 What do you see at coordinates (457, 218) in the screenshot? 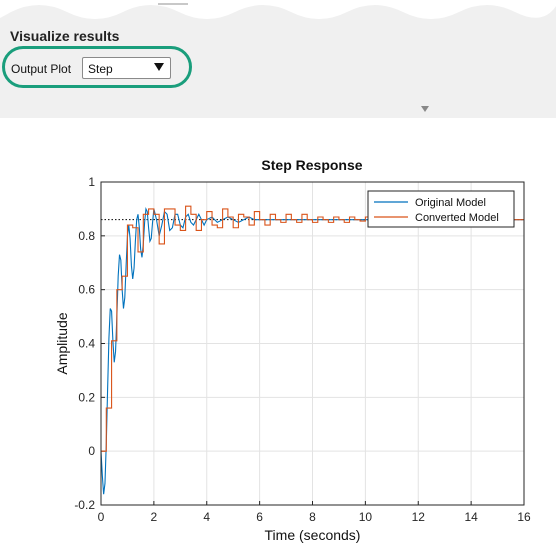
I see `legend-label-converted-model: Converted Model` at bounding box center [457, 218].